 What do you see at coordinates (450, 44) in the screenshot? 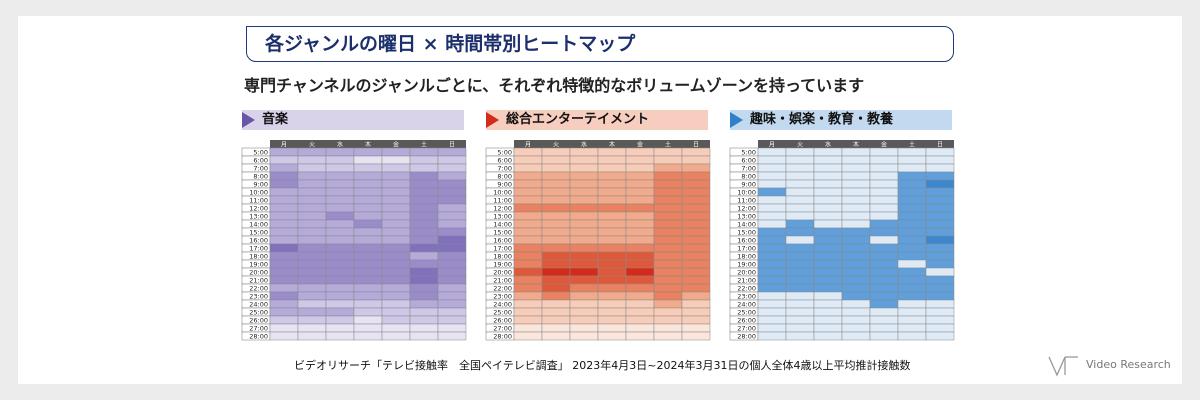
I see `page-title: 各ジャンルの曜日 × 時間帯別ヒートマップ` at bounding box center [450, 44].